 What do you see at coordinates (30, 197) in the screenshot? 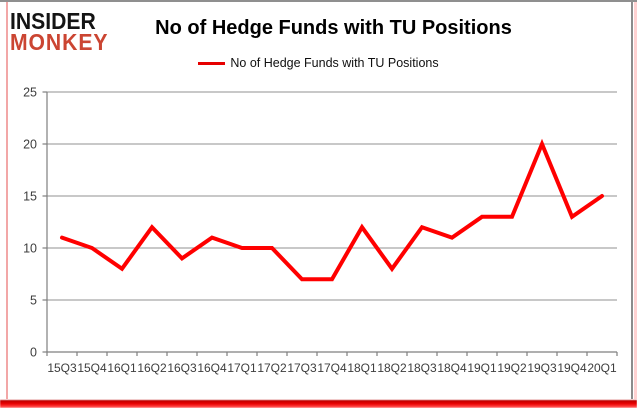
I see `y-axis-label: 15` at bounding box center [30, 197].